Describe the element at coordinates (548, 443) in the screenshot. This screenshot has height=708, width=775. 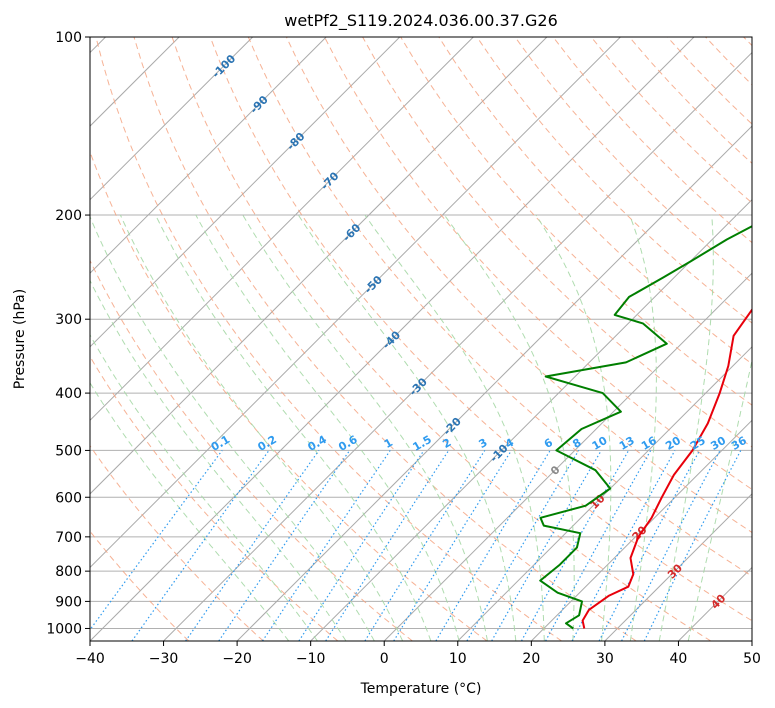
I see `mixing-ratio-label: 6` at that location.